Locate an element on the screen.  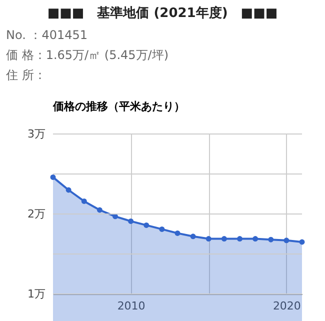
y-tick-label: 1万 is located at coordinates (37, 294).